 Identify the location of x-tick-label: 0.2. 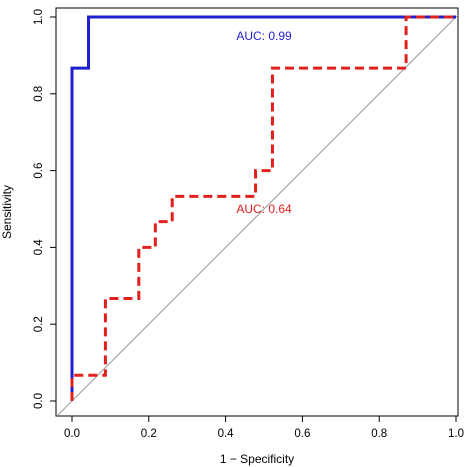
(149, 434).